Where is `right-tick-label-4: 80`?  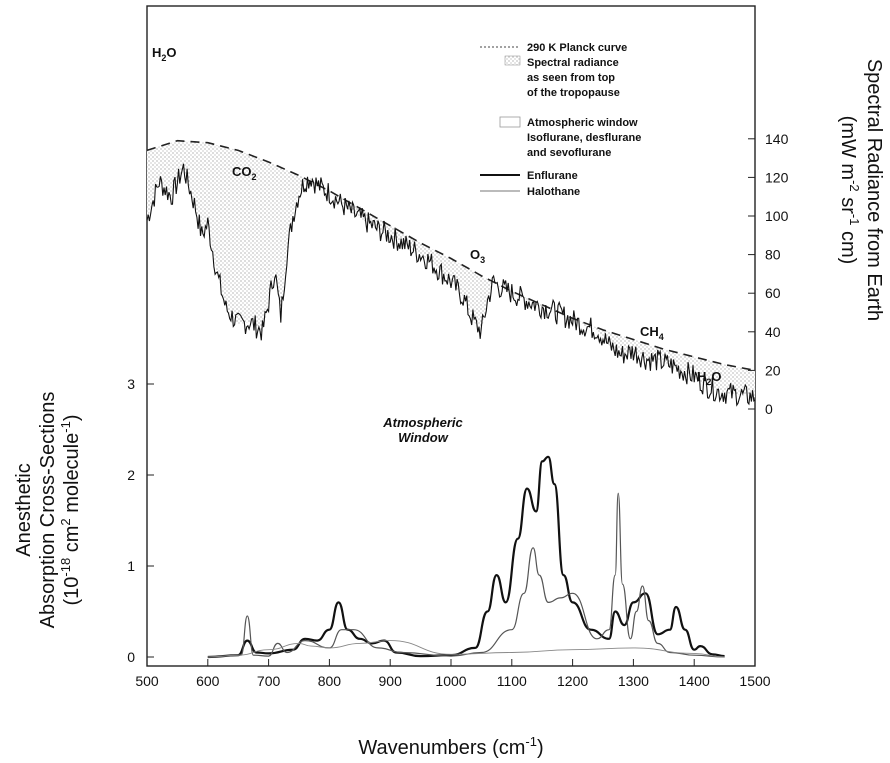 right-tick-label-4: 80 is located at coordinates (773, 255).